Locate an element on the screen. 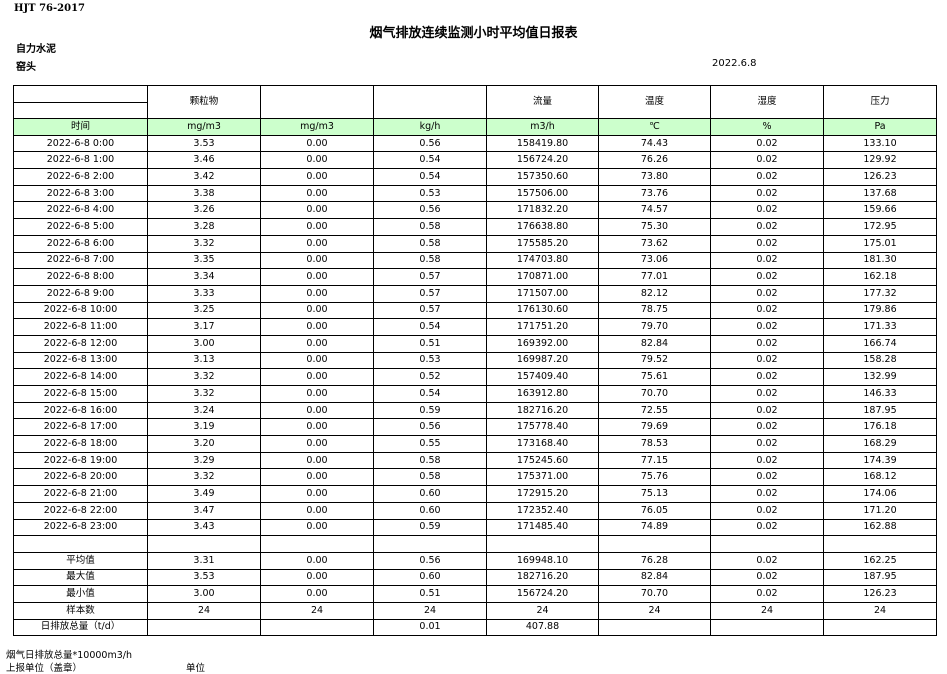 The image size is (947, 674). summary-row: 最小值 3.00 0.00 0.51 156724.20 70.70 0.02 126.23 is located at coordinates (475, 594).